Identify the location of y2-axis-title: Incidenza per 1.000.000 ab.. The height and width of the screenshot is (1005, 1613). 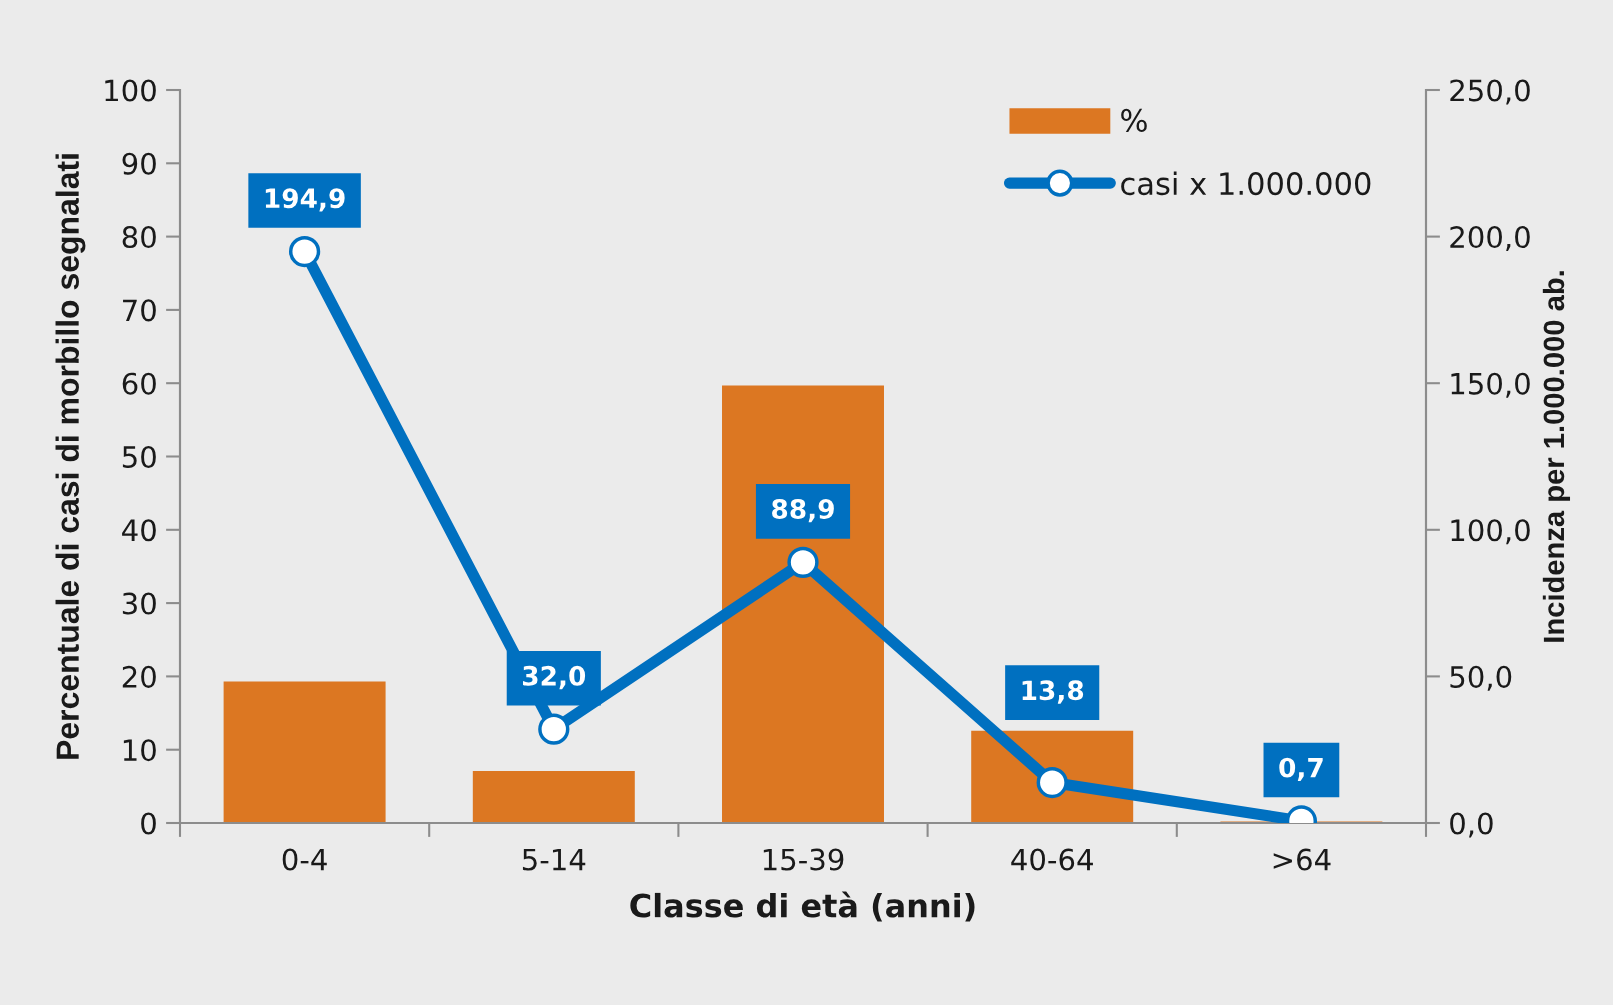
(1556, 456).